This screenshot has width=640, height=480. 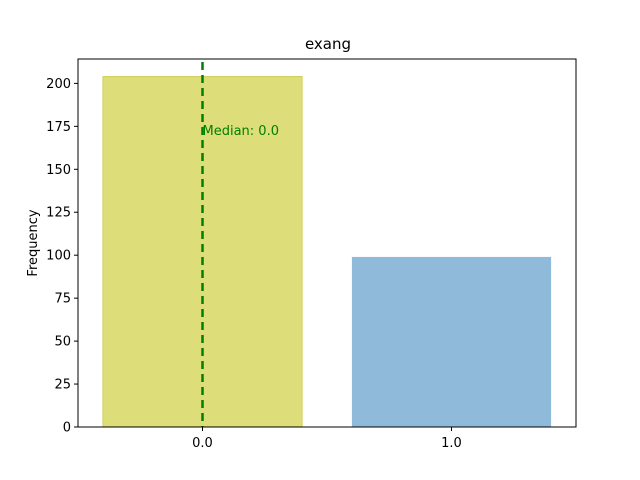 What do you see at coordinates (62, 299) in the screenshot?
I see `y-tick-label-75: 75` at bounding box center [62, 299].